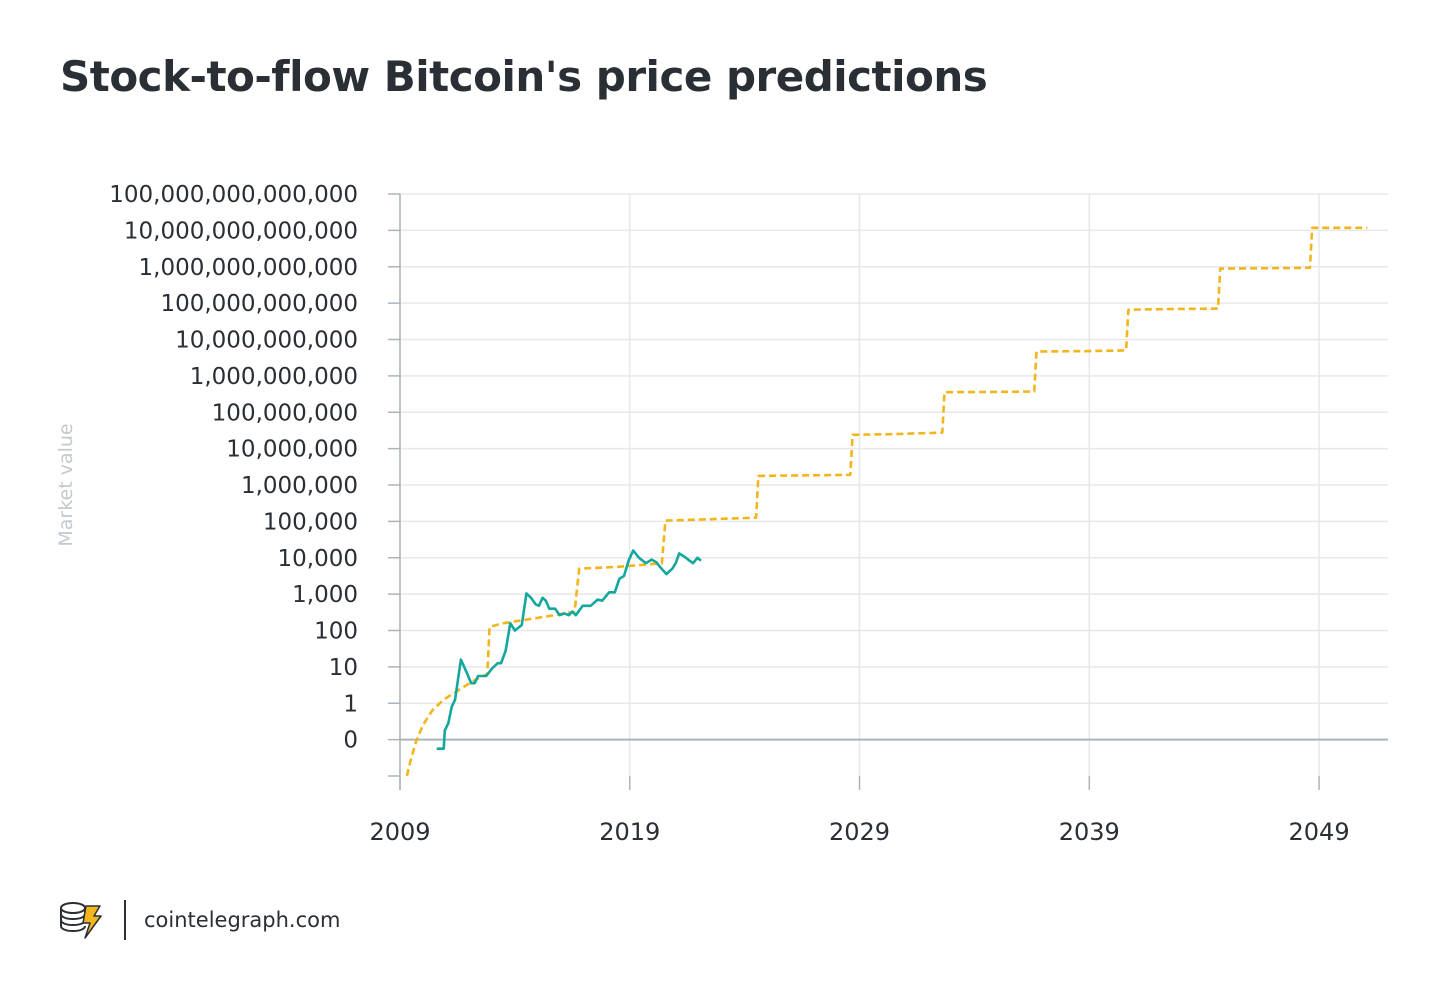 The height and width of the screenshot is (1001, 1450). What do you see at coordinates (310, 522) in the screenshot?
I see `y-tick-label: 100,000` at bounding box center [310, 522].